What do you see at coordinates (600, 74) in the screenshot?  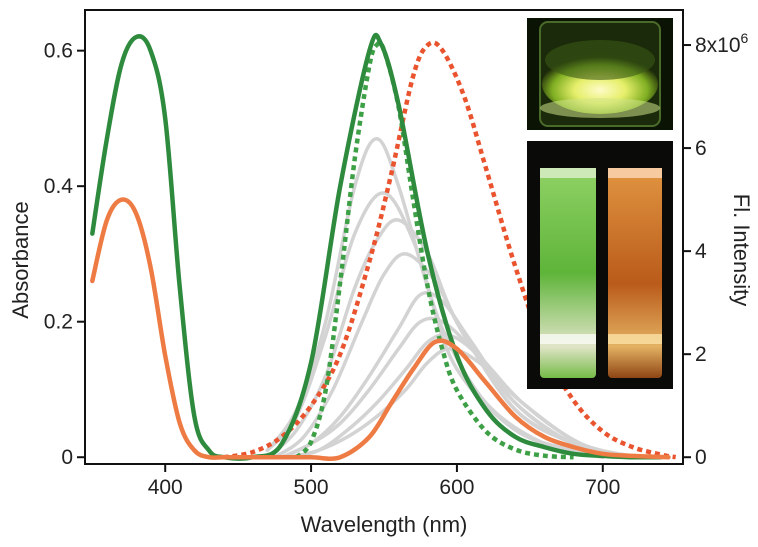 I see `inset-photo-solid` at bounding box center [600, 74].